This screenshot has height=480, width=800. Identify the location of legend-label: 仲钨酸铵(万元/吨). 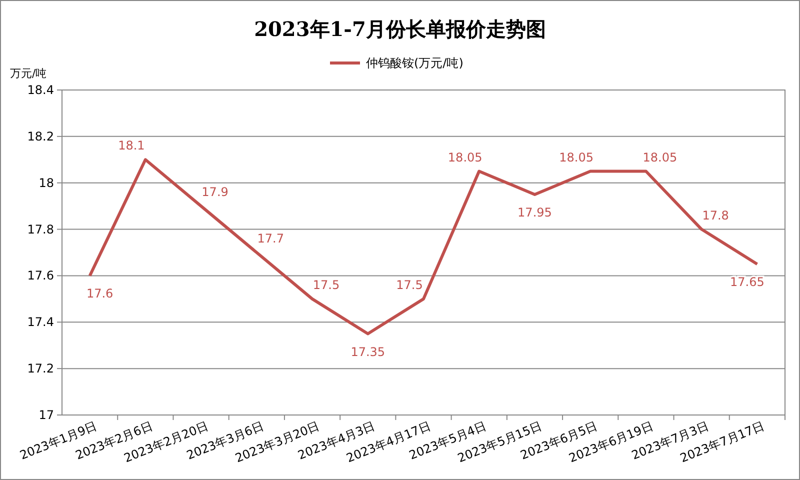
(415, 63).